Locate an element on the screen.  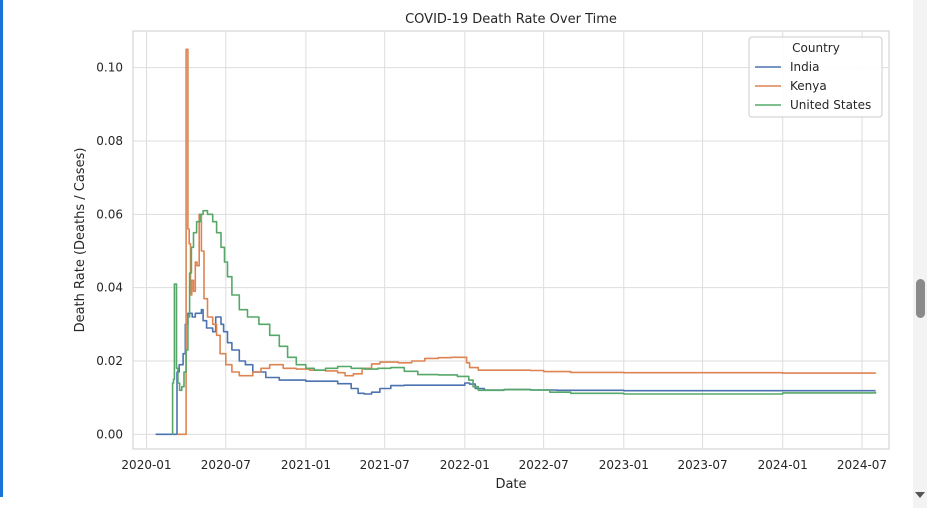
legend-items: India Kenya United States is located at coordinates (813, 86).